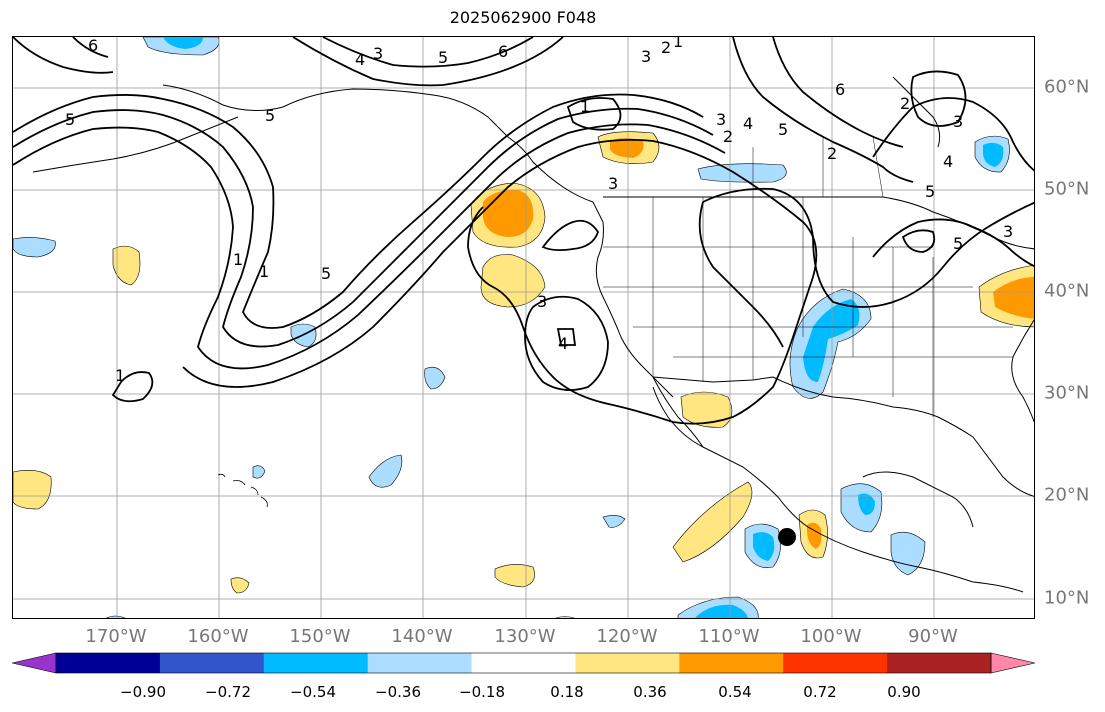  What do you see at coordinates (729, 636) in the screenshot?
I see `lon-label-110w: 110°W` at bounding box center [729, 636].